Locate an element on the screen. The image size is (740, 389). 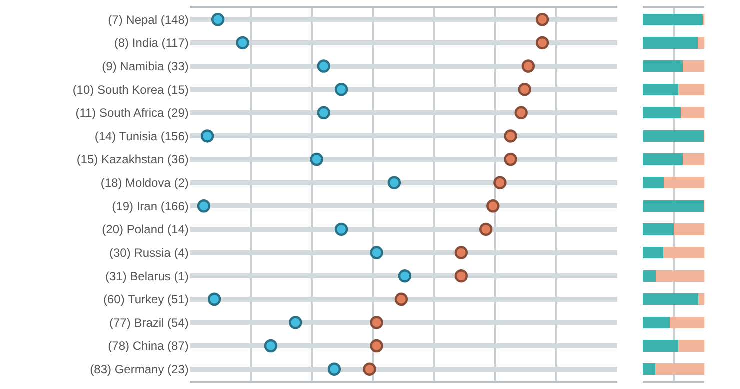
y-tick-label: (15) Kazakhstan (36) is located at coordinates (132, 159).